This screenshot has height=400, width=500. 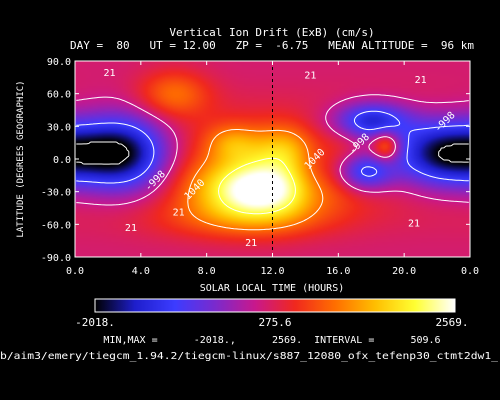 What do you see at coordinates (272, 271) in the screenshot?
I see `x-tick-label: 12.0` at bounding box center [272, 271].